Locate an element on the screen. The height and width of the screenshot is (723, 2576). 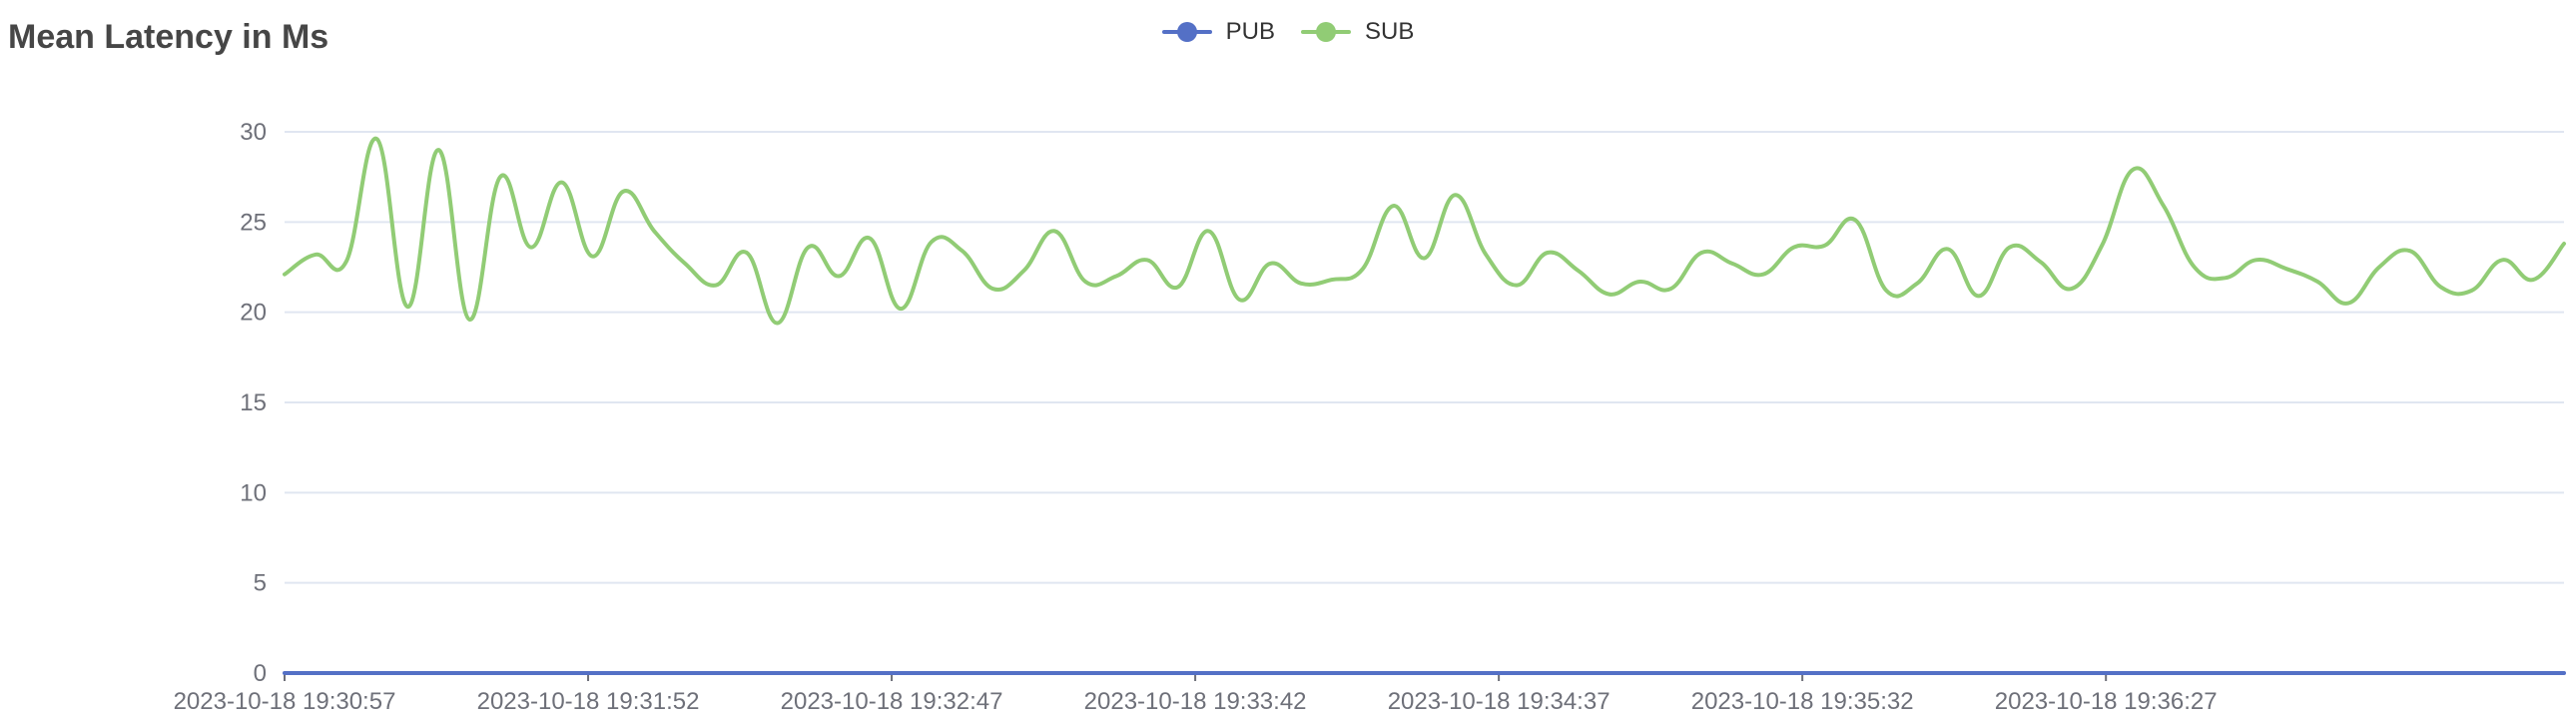
legend-dot-pub is located at coordinates (1186, 32).